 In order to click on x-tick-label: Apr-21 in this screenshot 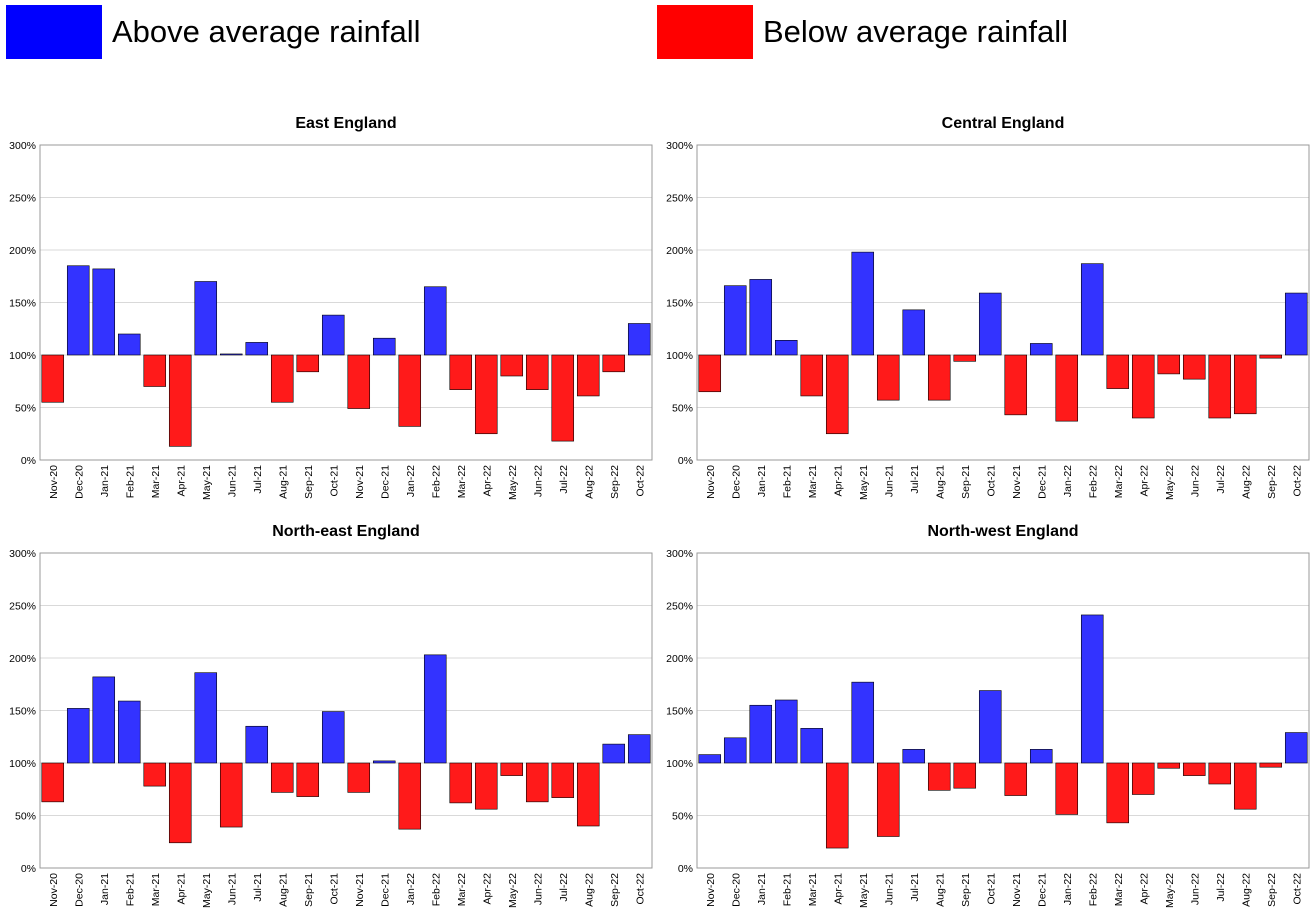, I will do `click(838, 481)`.